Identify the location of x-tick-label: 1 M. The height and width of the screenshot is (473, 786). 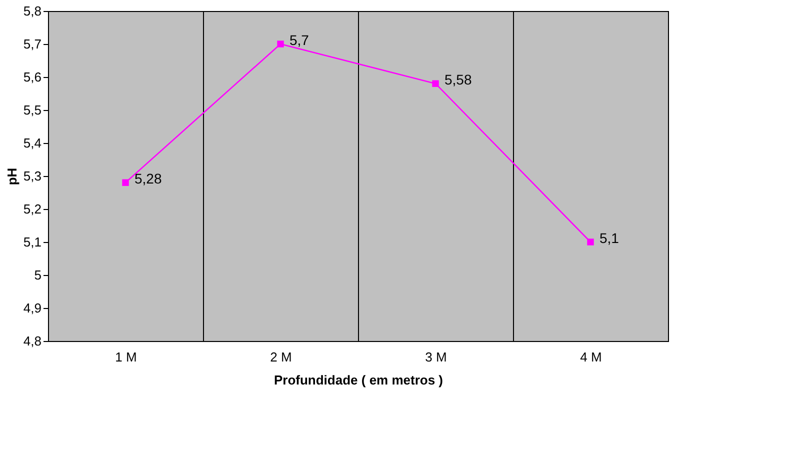
(126, 357).